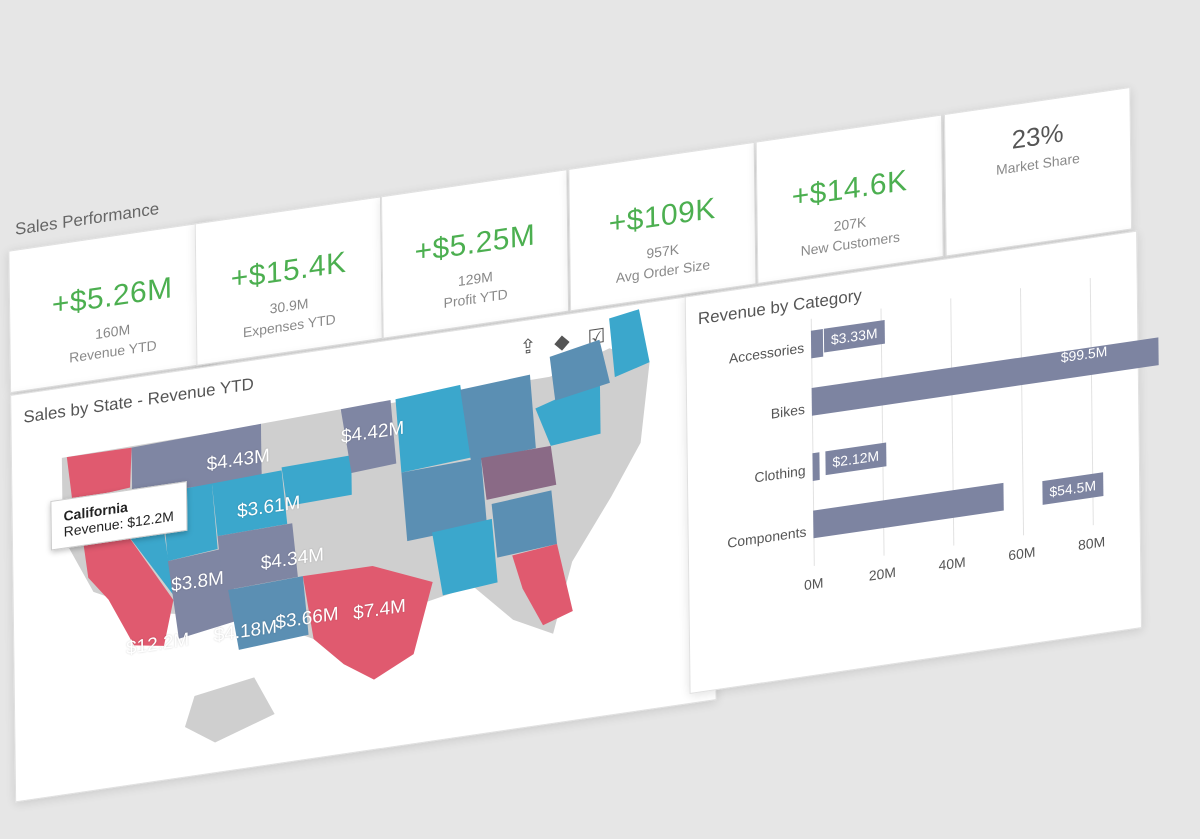  What do you see at coordinates (301, 440) in the screenshot?
I see `state-nd` at bounding box center [301, 440].